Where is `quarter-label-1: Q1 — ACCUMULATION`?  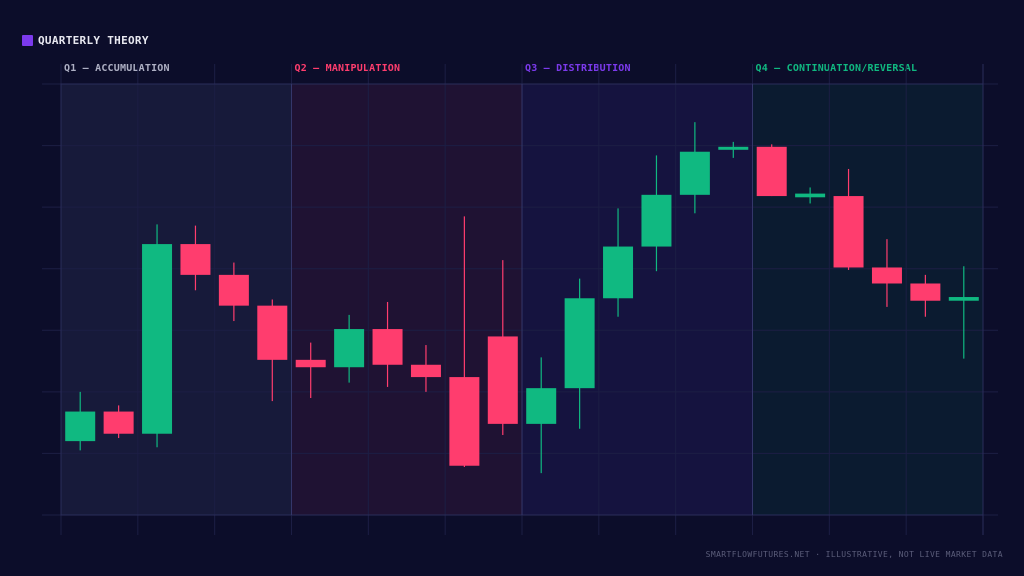 quarter-label-1: Q1 — ACCUMULATION is located at coordinates (117, 68).